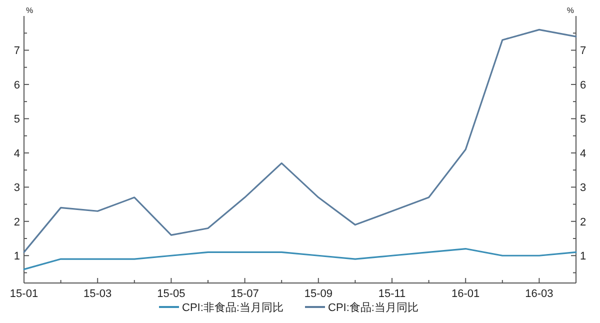  What do you see at coordinates (171, 294) in the screenshot?
I see `x-tick-label: 15-05` at bounding box center [171, 294].